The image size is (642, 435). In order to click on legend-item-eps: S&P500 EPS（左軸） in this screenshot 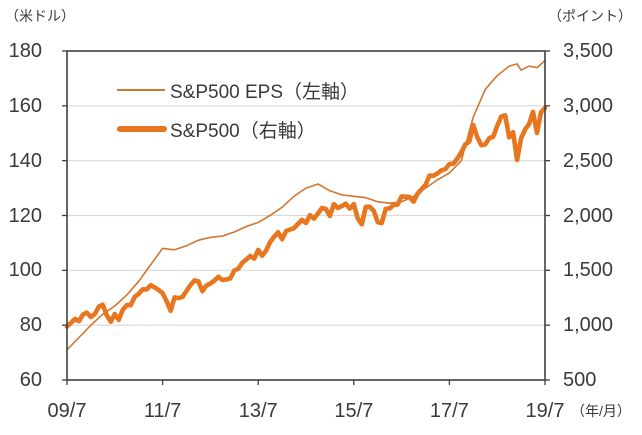, I will do `click(238, 91)`.